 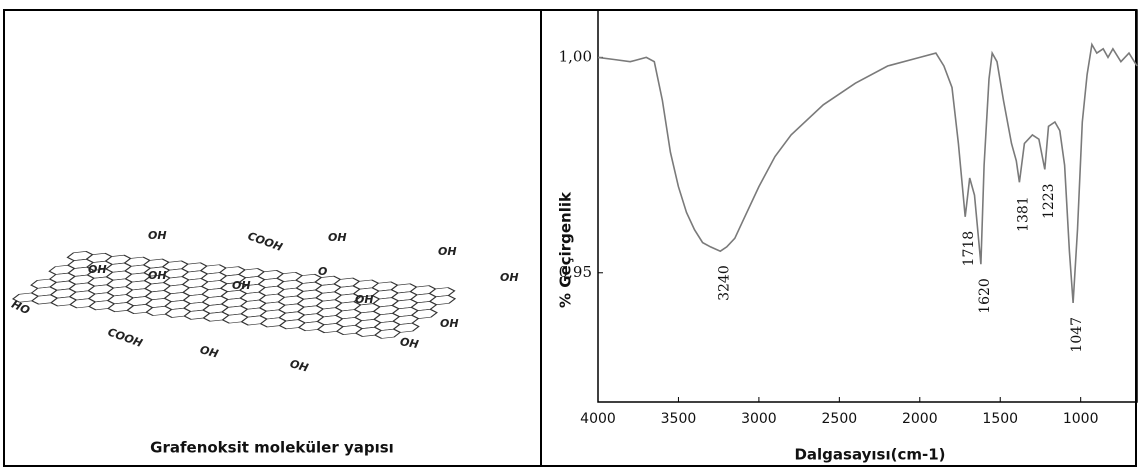 What do you see at coordinates (1077, 335) in the screenshot?
I see `peak-label: 1047` at bounding box center [1077, 335].